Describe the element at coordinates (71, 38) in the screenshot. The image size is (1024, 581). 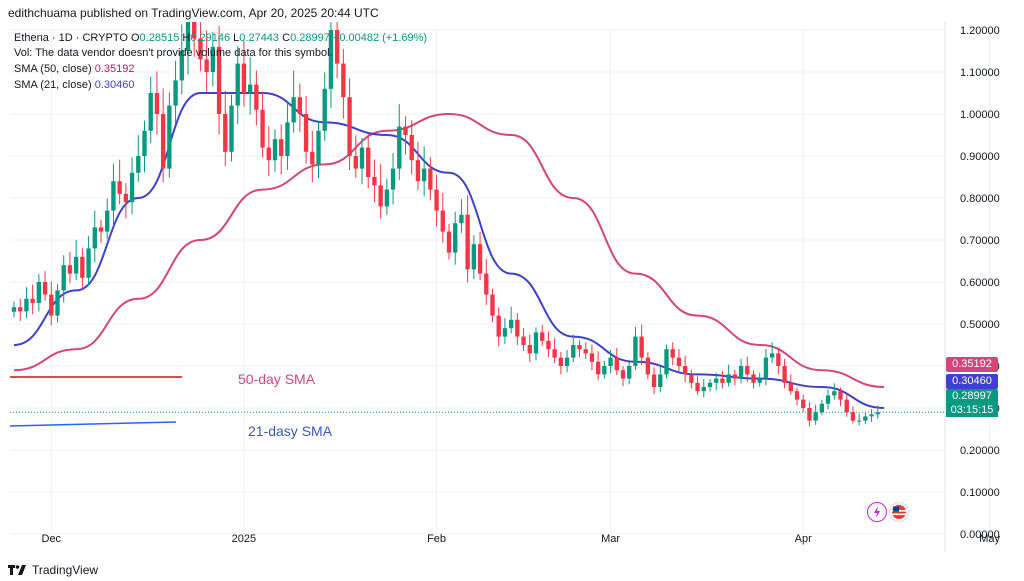
I see `symbol-name: Ethena · 1D · CRYPTO` at that location.